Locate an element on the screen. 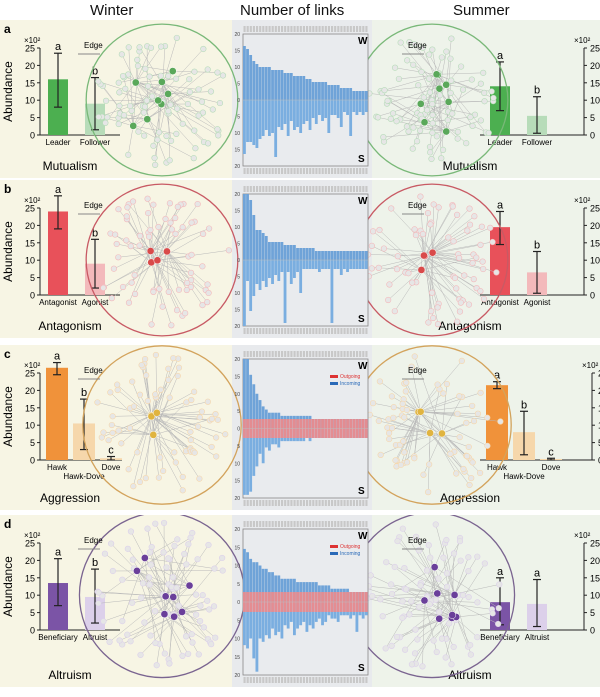 Image resolution: width=600 pixels, height=697 pixels. category-label: Agonist is located at coordinates (537, 302).